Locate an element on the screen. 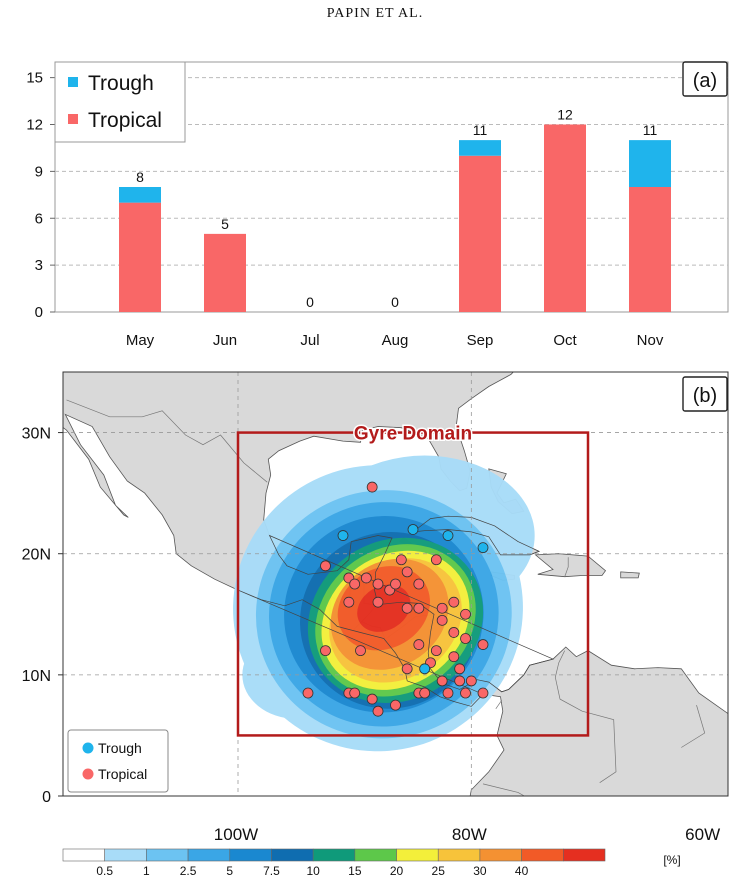 The width and height of the screenshot is (750, 880). colorbar-tick-label: 20 is located at coordinates (397, 871).